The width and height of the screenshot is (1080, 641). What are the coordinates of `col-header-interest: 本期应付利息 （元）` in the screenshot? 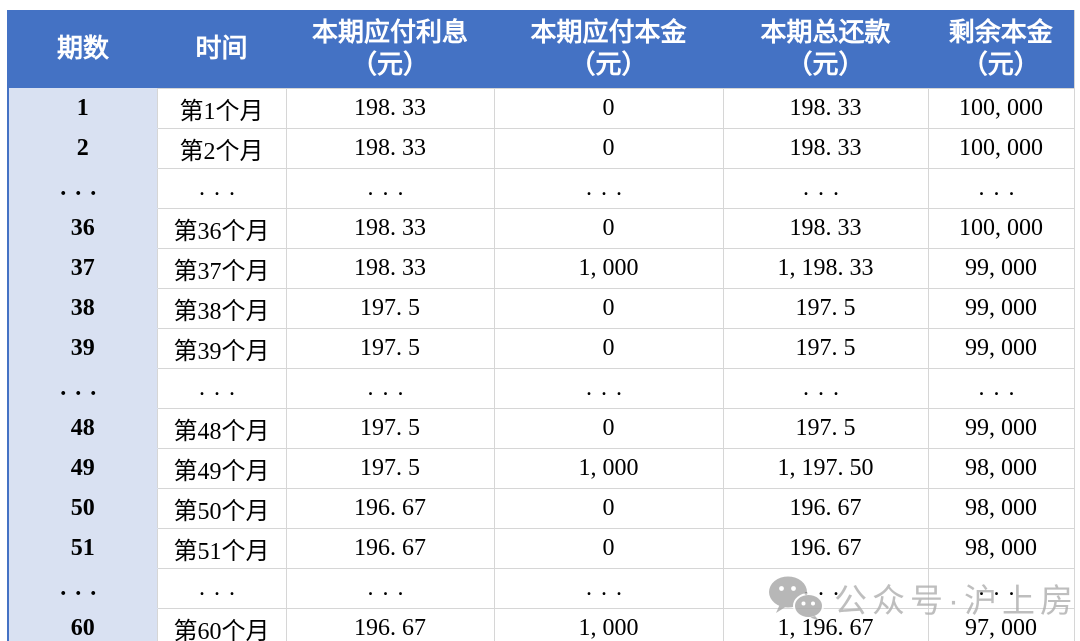 It's located at (390, 49).